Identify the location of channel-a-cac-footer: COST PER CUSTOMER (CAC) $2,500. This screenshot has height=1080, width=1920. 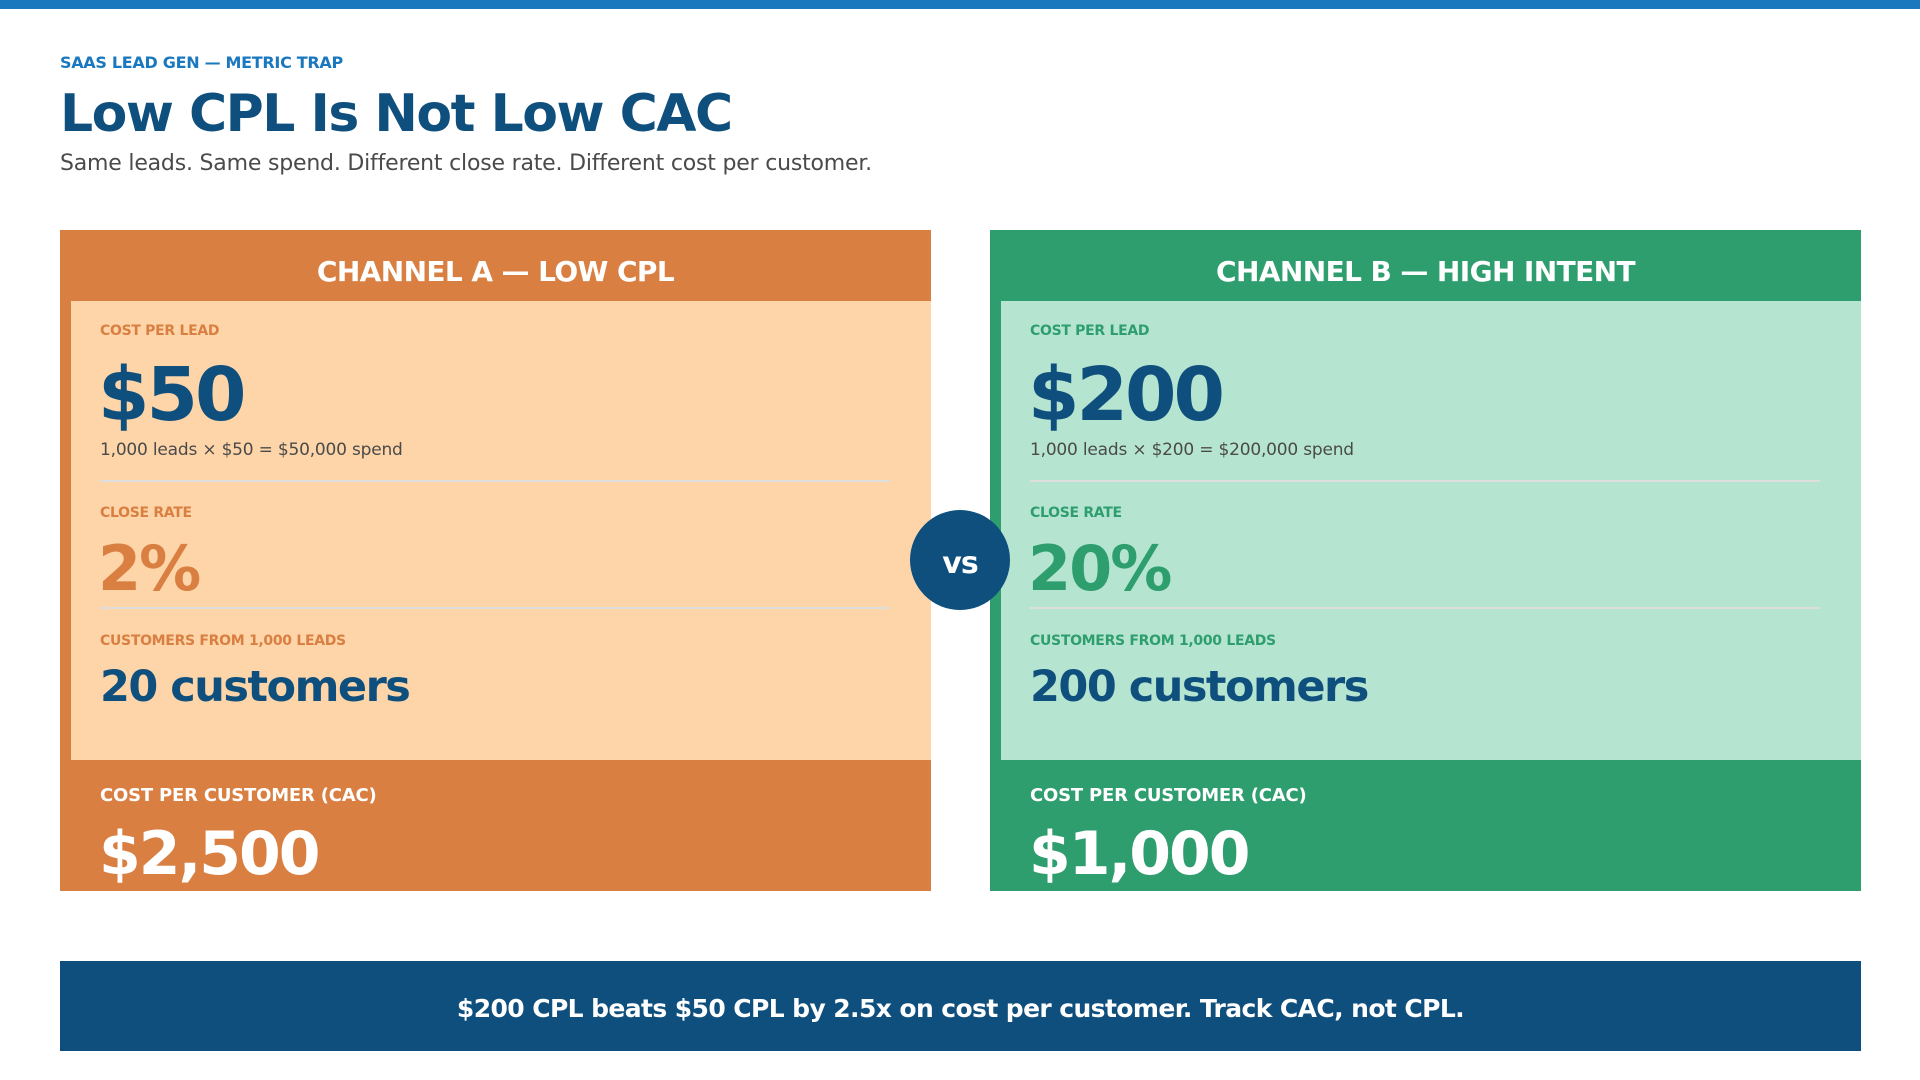
(495, 825).